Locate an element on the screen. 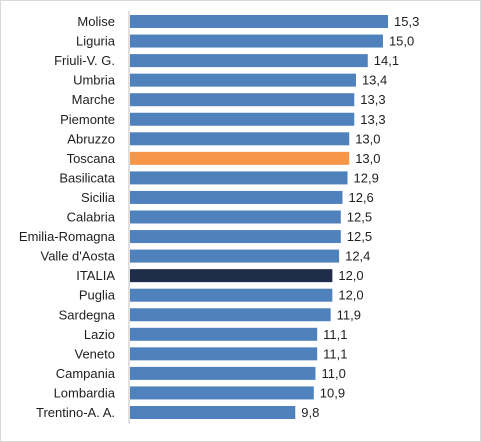 Image resolution: width=481 pixels, height=442 pixels. category-label: Sicilia is located at coordinates (98, 197).